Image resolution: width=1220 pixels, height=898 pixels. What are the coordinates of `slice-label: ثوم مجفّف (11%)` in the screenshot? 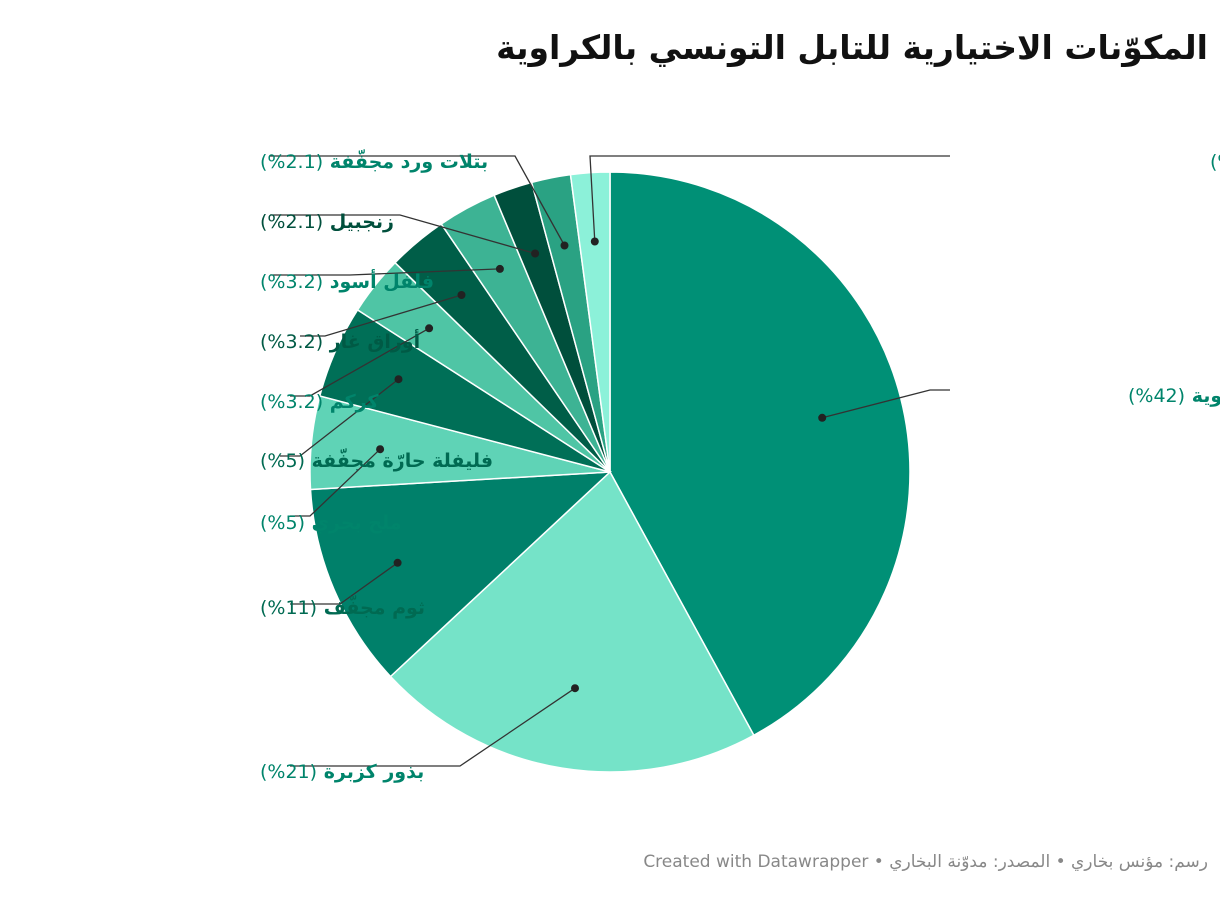 It's located at (342, 607).